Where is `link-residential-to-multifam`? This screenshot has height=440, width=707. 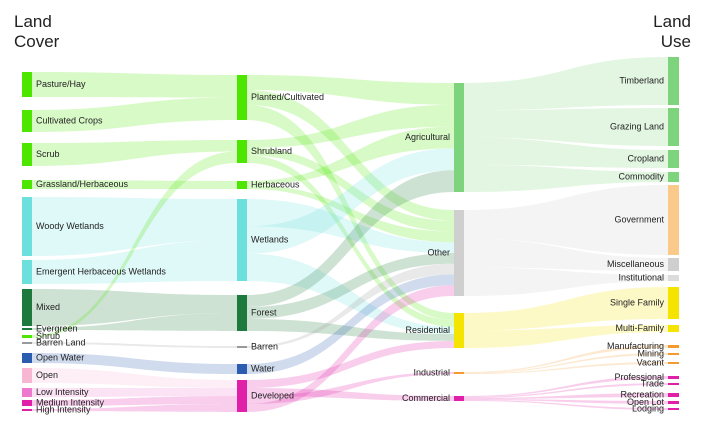 link-residential-to-multifam is located at coordinates (566, 336).